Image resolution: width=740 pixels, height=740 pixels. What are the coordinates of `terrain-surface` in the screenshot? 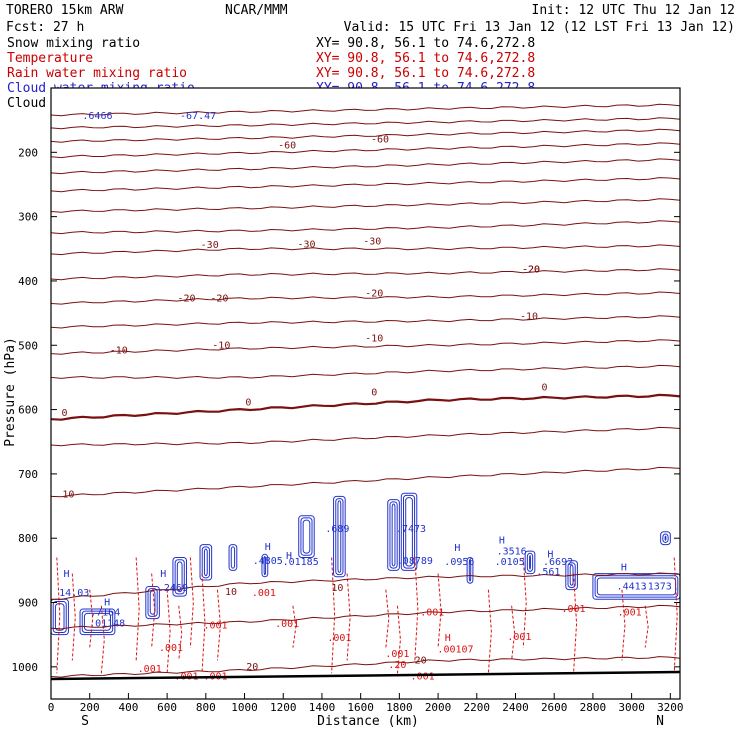 It's located at (365, 675).